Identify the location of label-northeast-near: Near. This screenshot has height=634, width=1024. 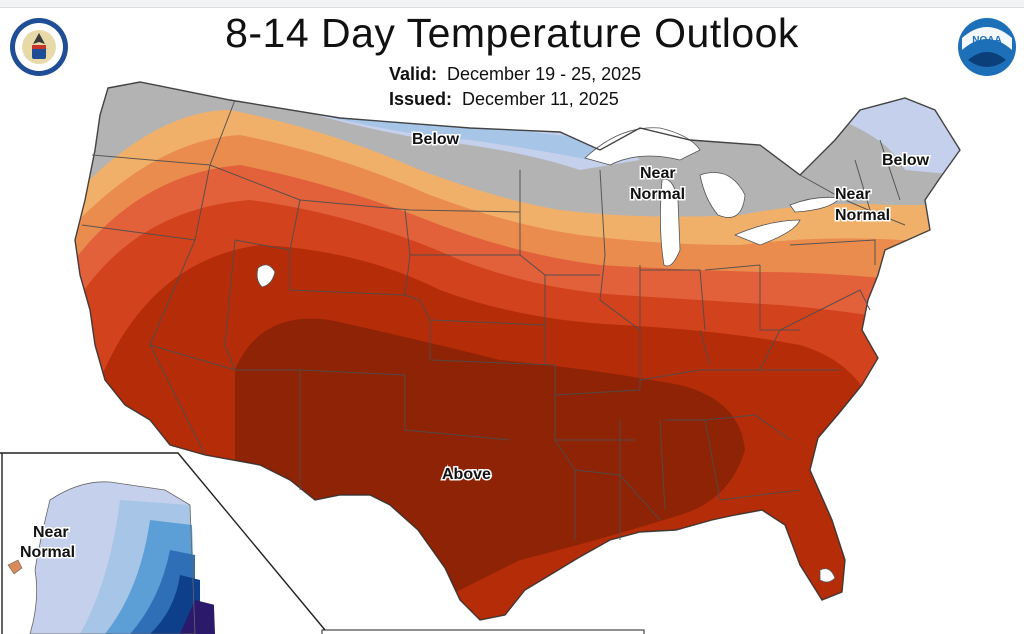
(853, 194).